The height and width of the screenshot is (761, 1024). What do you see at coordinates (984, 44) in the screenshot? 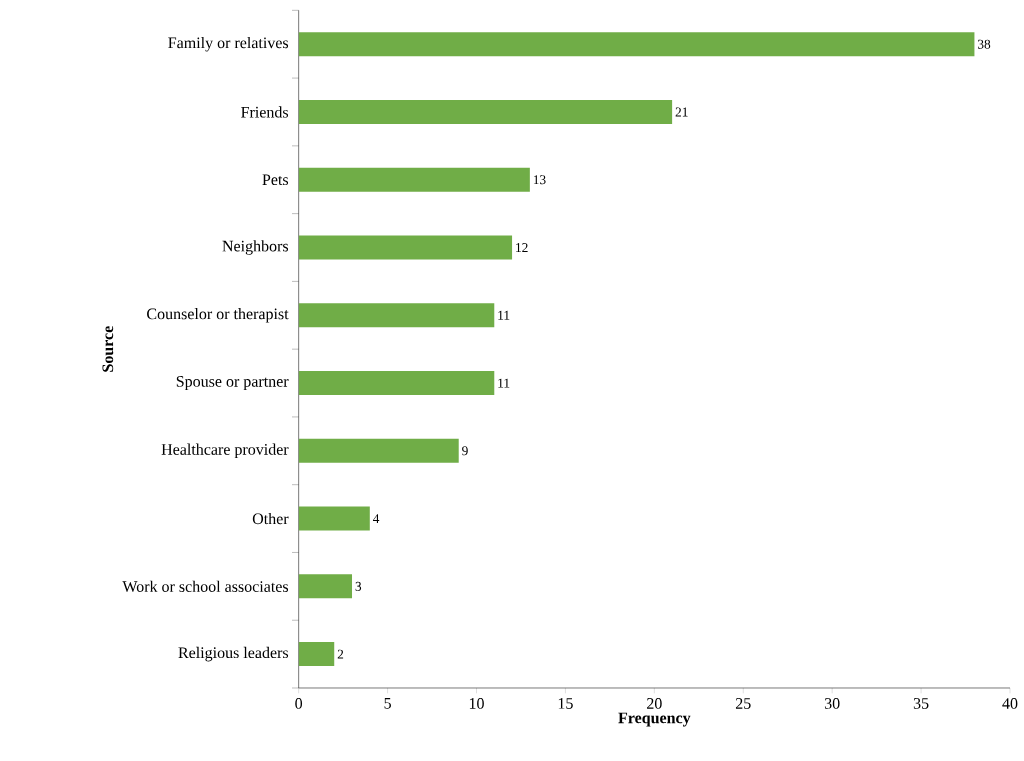
I see `data-label: 38` at bounding box center [984, 44].